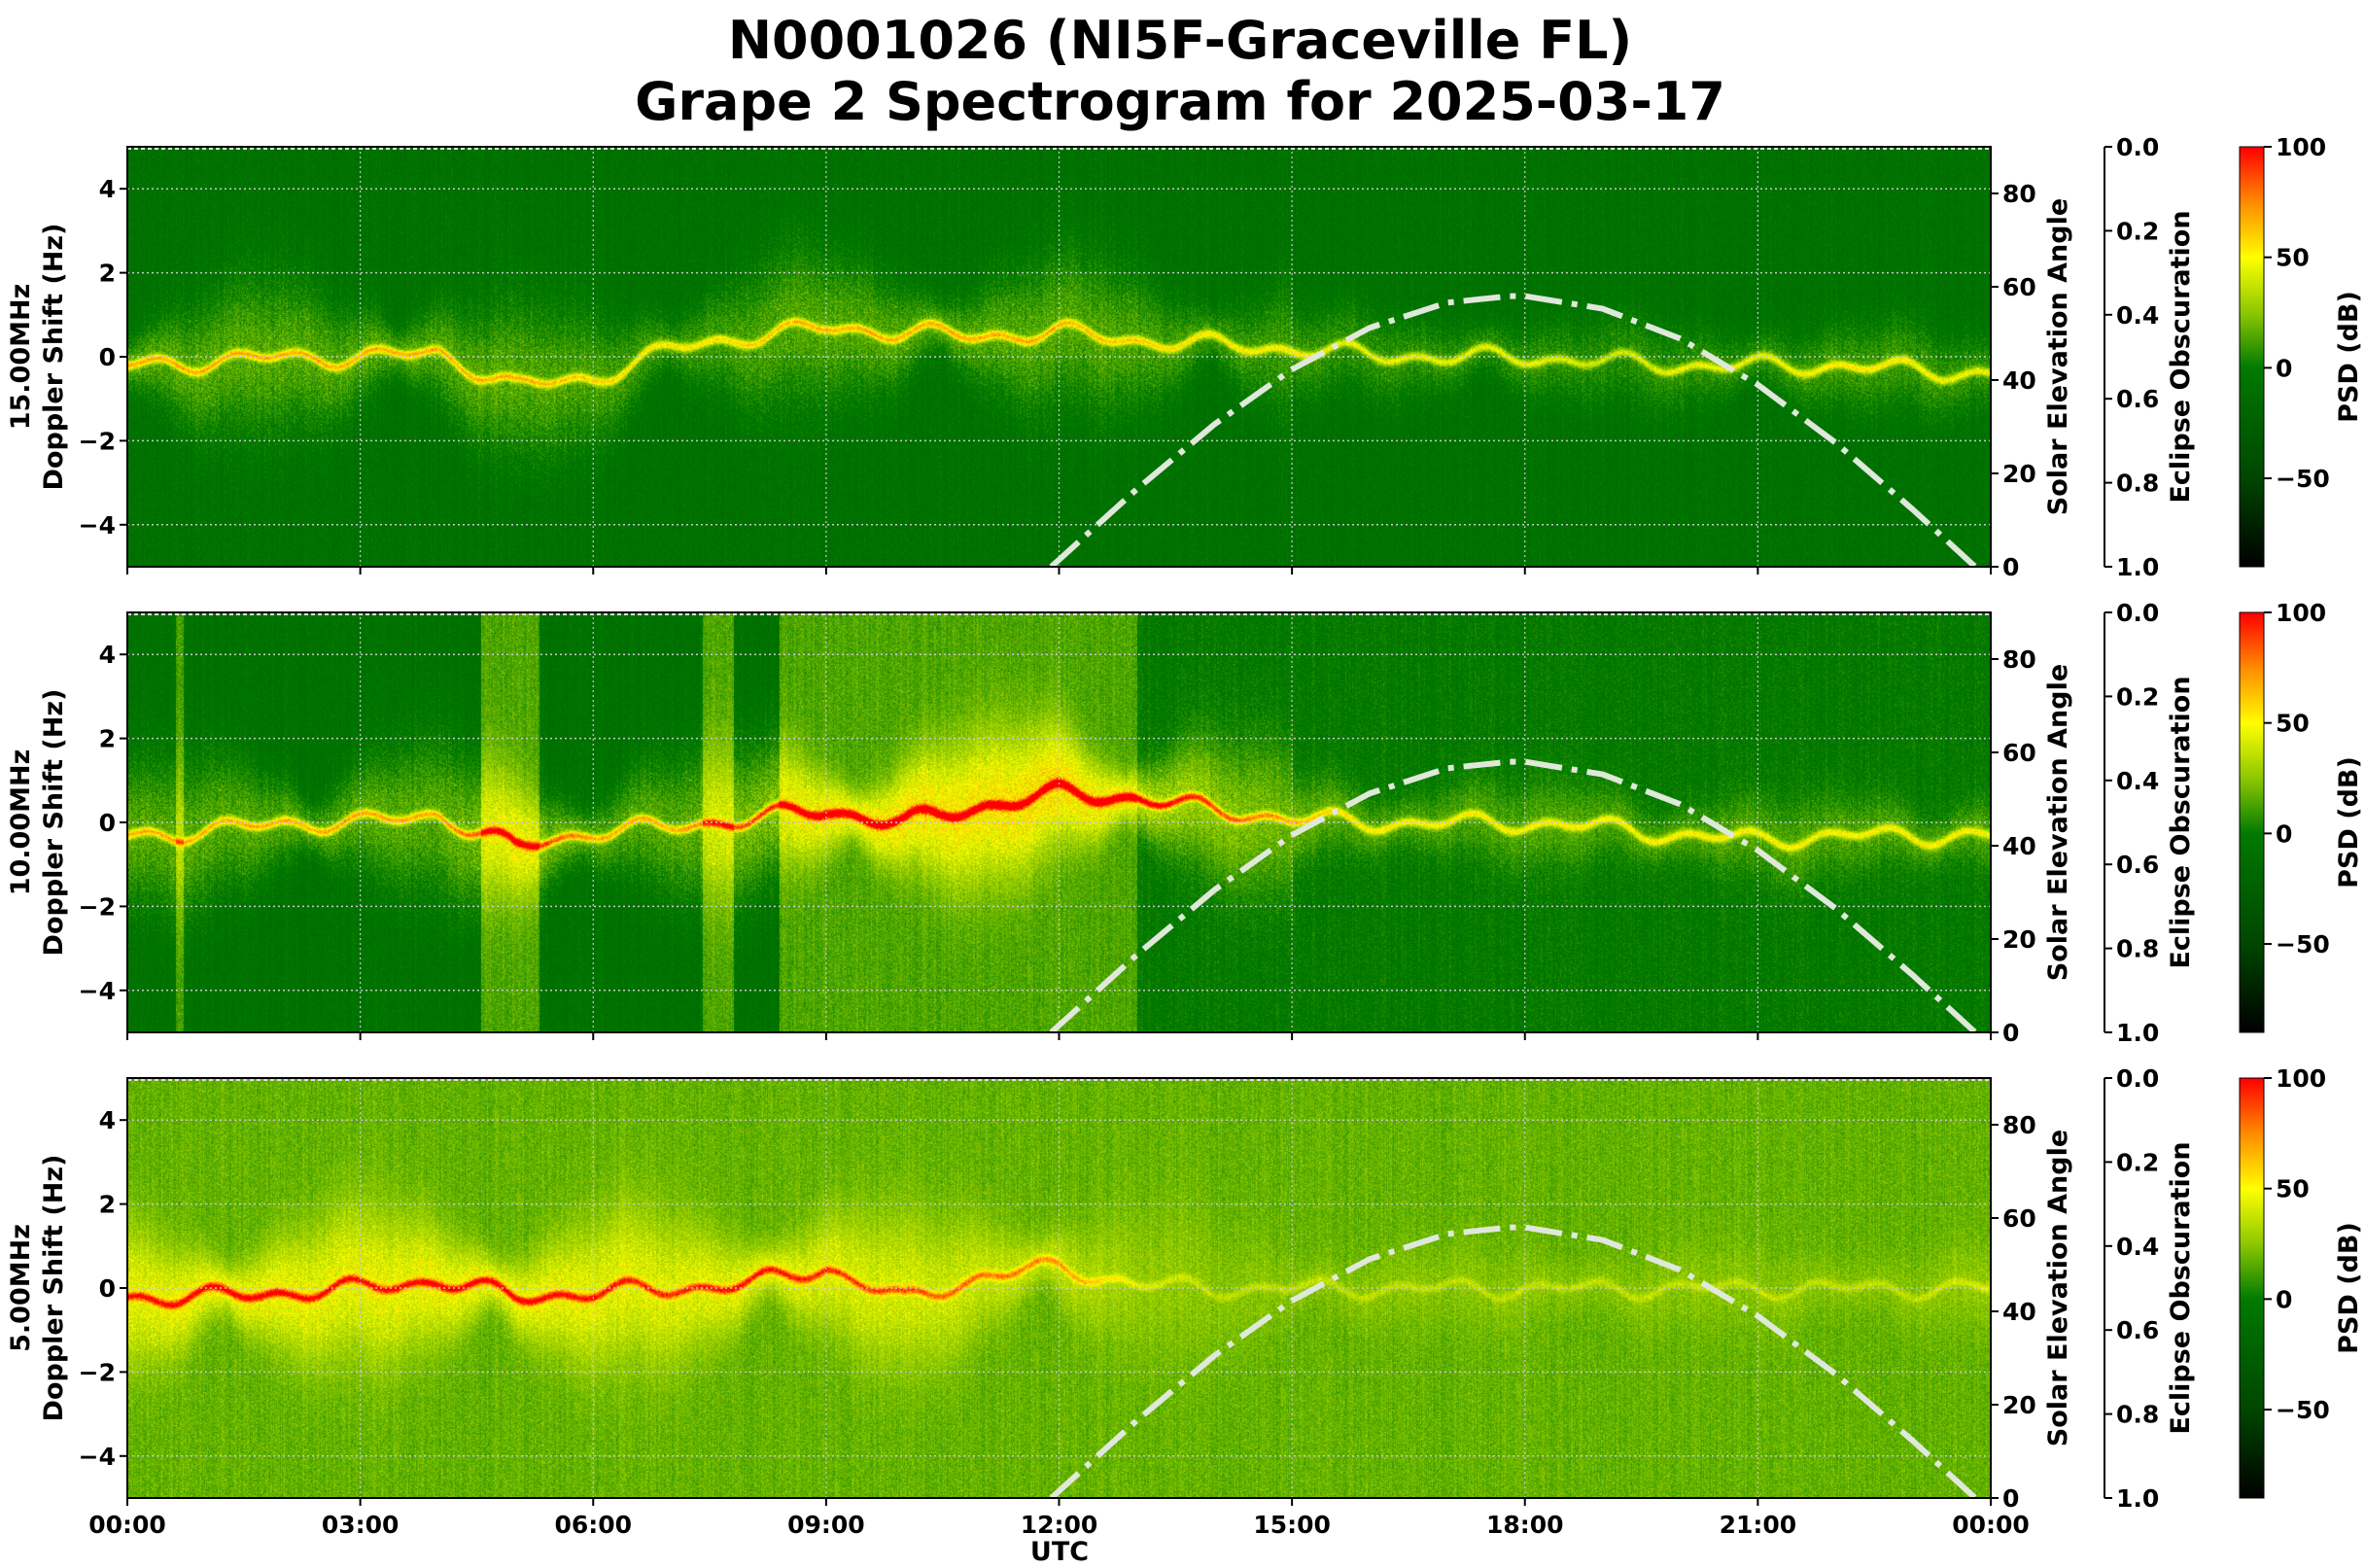 Image resolution: width=2365 pixels, height=1568 pixels. I want to click on x-tick-label: 15:00, so click(1292, 1525).